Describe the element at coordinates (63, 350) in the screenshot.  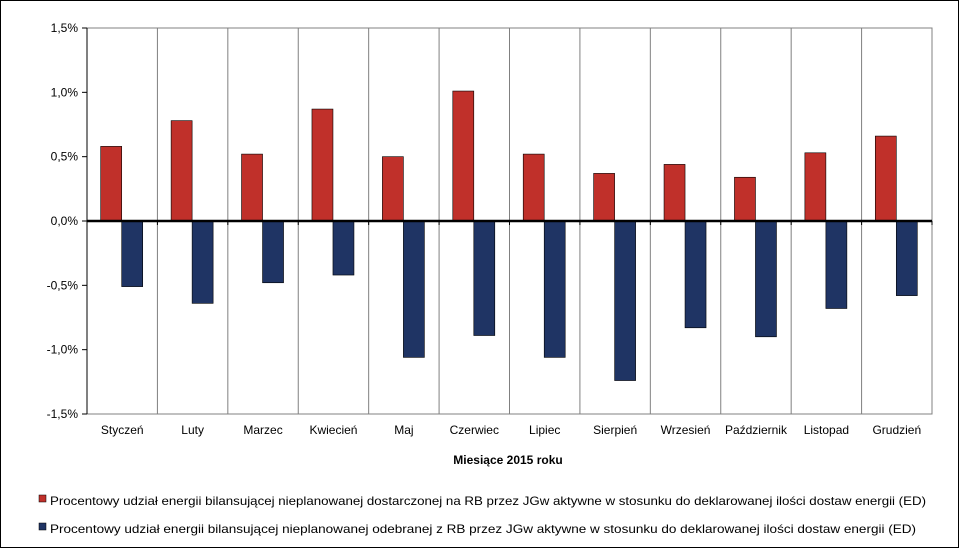
I see `y-tick-label: -1,0%` at that location.